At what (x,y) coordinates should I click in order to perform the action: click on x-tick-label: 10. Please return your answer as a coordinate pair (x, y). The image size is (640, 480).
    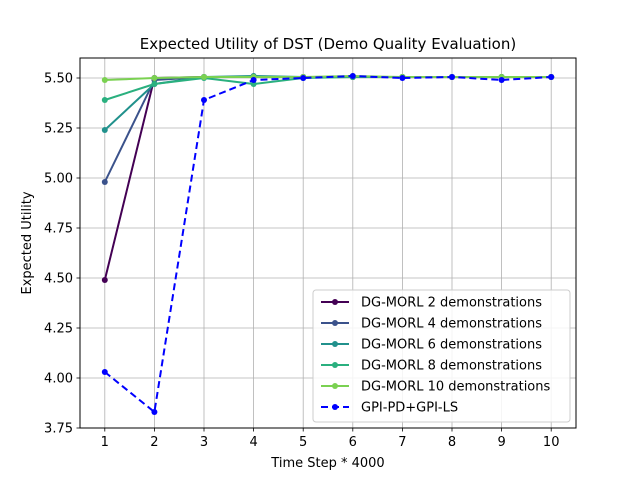
    Looking at the image, I should click on (551, 442).